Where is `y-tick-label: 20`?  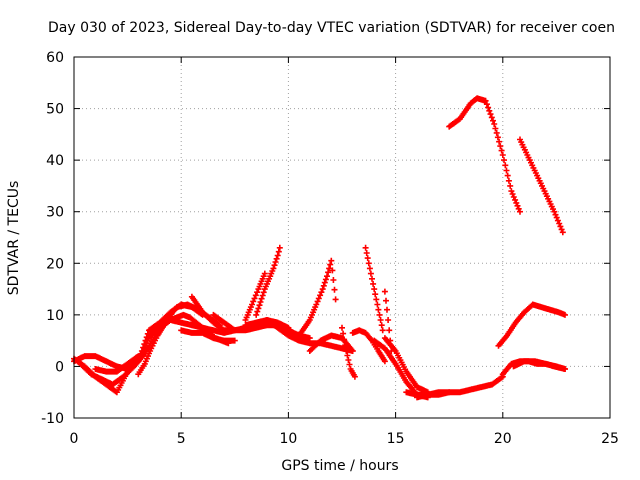
y-tick-label: 20 is located at coordinates (55, 264).